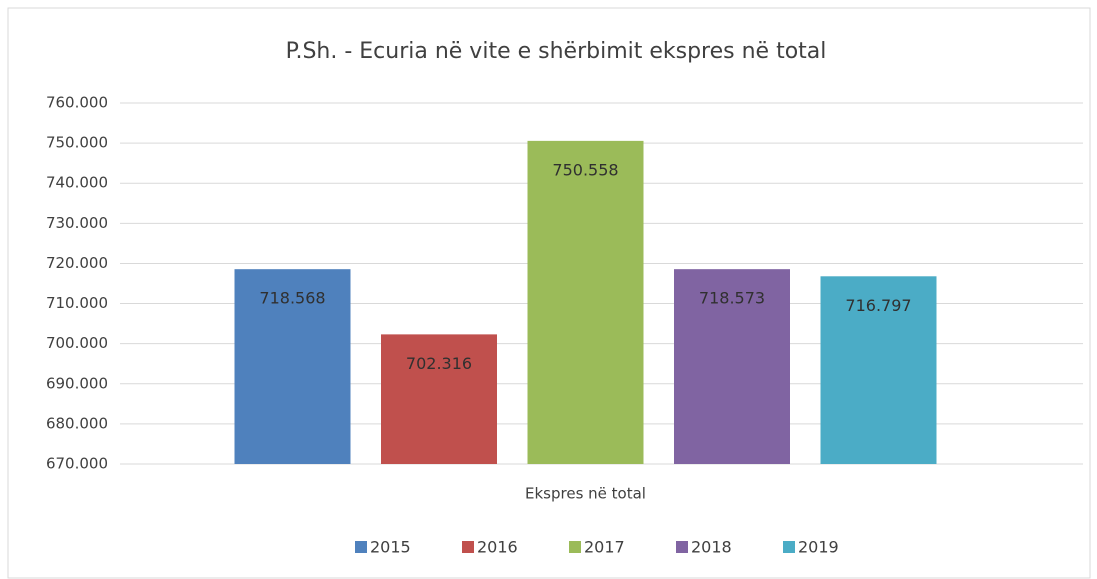 The image size is (1097, 579). What do you see at coordinates (604, 547) in the screenshot?
I see `legend-label: 2017` at bounding box center [604, 547].